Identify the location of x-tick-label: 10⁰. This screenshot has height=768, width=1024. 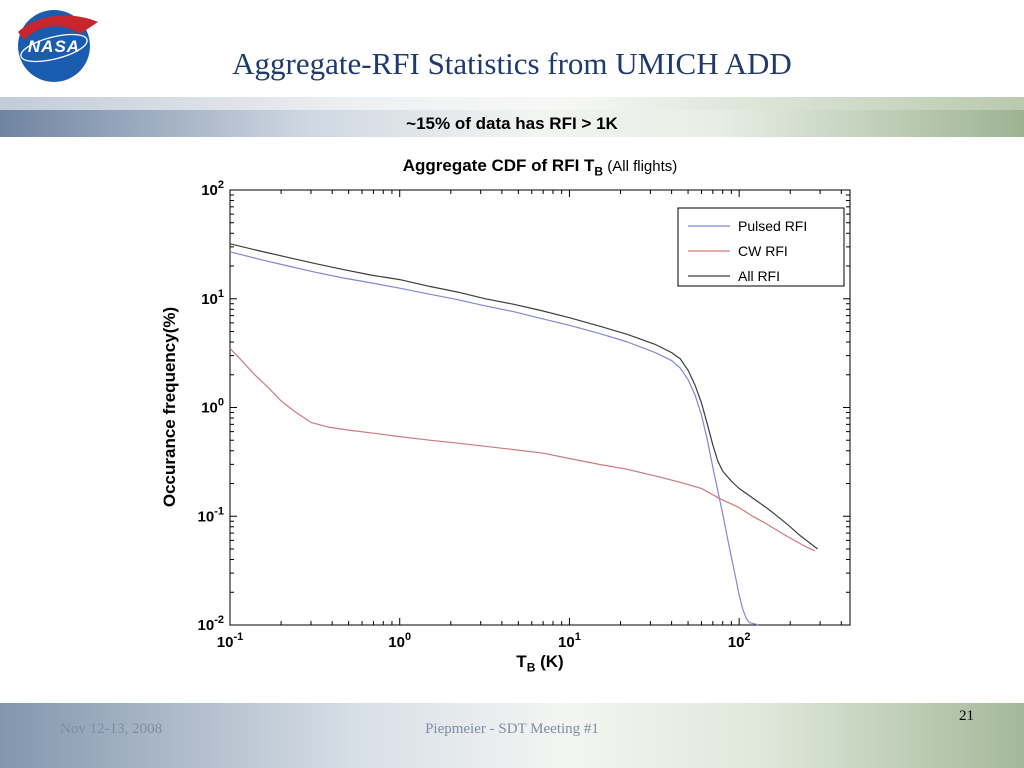
(399, 641).